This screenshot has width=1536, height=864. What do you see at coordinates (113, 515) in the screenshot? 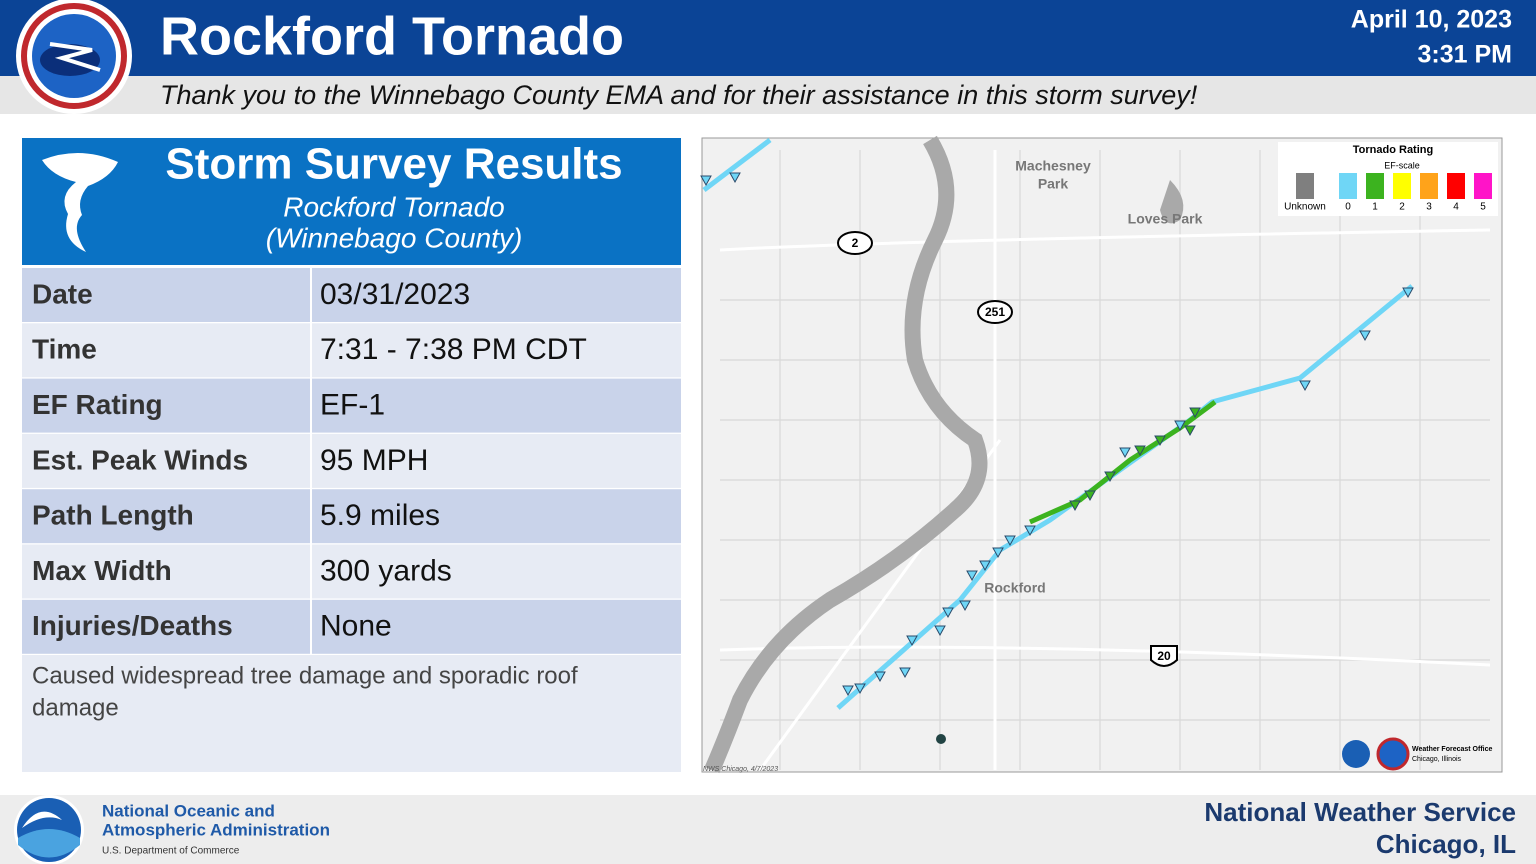
I see `row-label: Path Length` at bounding box center [113, 515].